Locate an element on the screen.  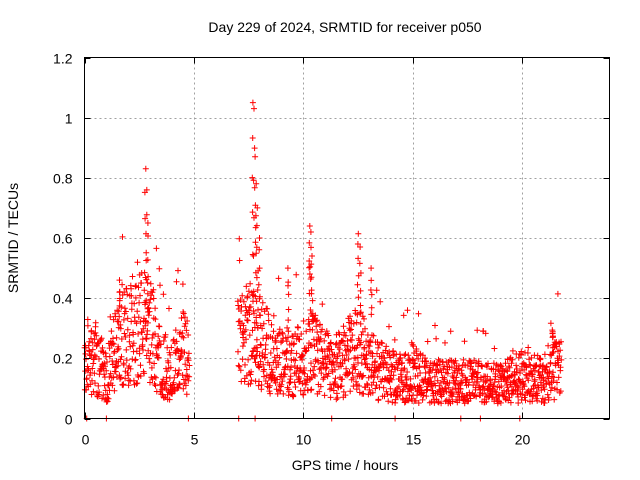
x-tick-label: 20 is located at coordinates (523, 440).